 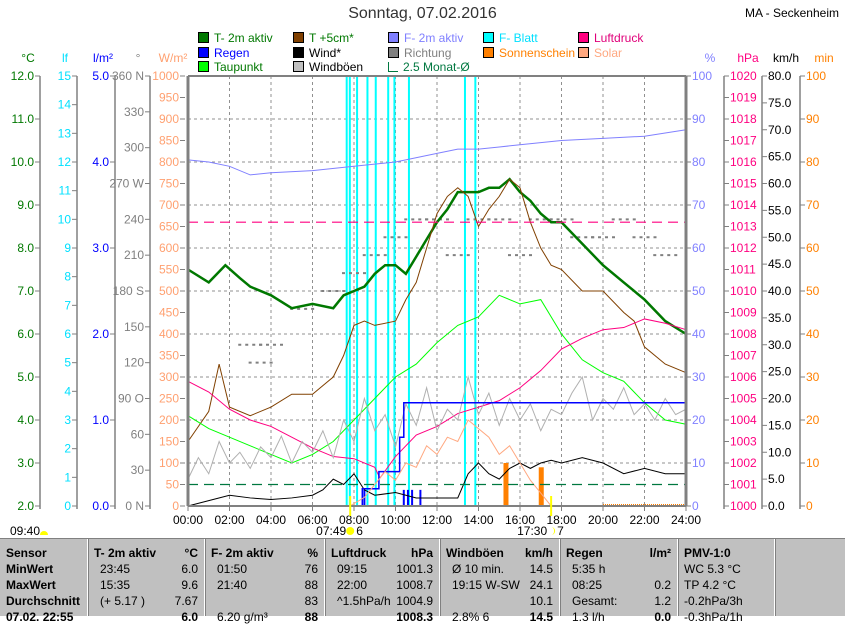 I want to click on axis-tick-label: 1014, so click(x=743, y=205).